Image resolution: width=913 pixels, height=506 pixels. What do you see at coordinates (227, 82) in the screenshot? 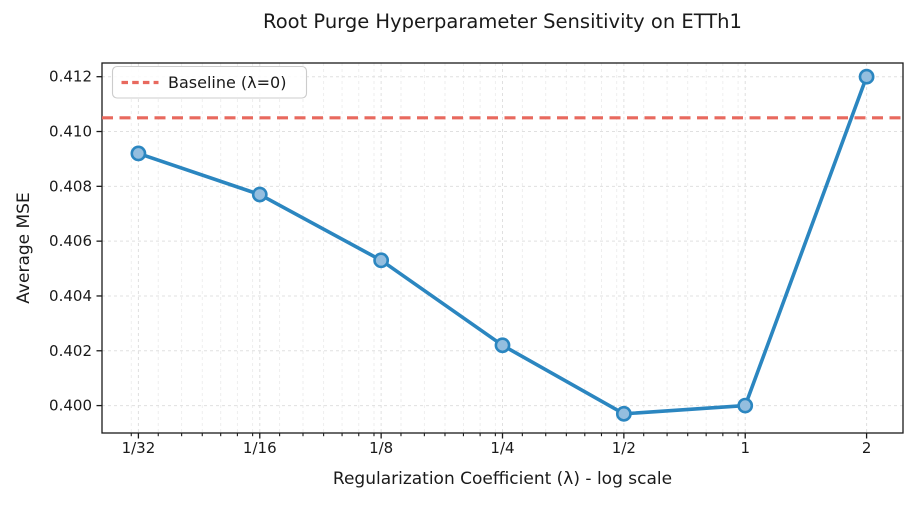
I see `legend-label: Baseline (λ=0)` at bounding box center [227, 82].